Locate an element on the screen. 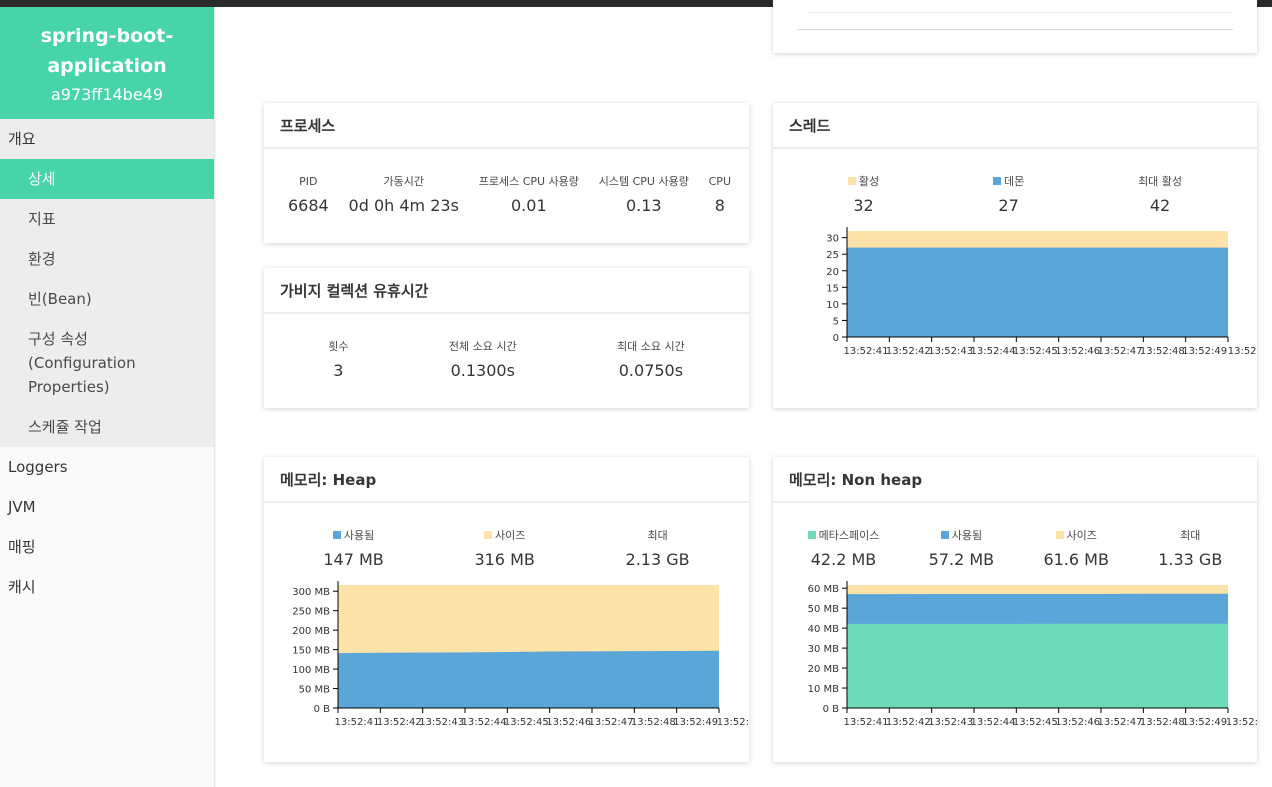  y-tick-label: 200 MB is located at coordinates (311, 631).